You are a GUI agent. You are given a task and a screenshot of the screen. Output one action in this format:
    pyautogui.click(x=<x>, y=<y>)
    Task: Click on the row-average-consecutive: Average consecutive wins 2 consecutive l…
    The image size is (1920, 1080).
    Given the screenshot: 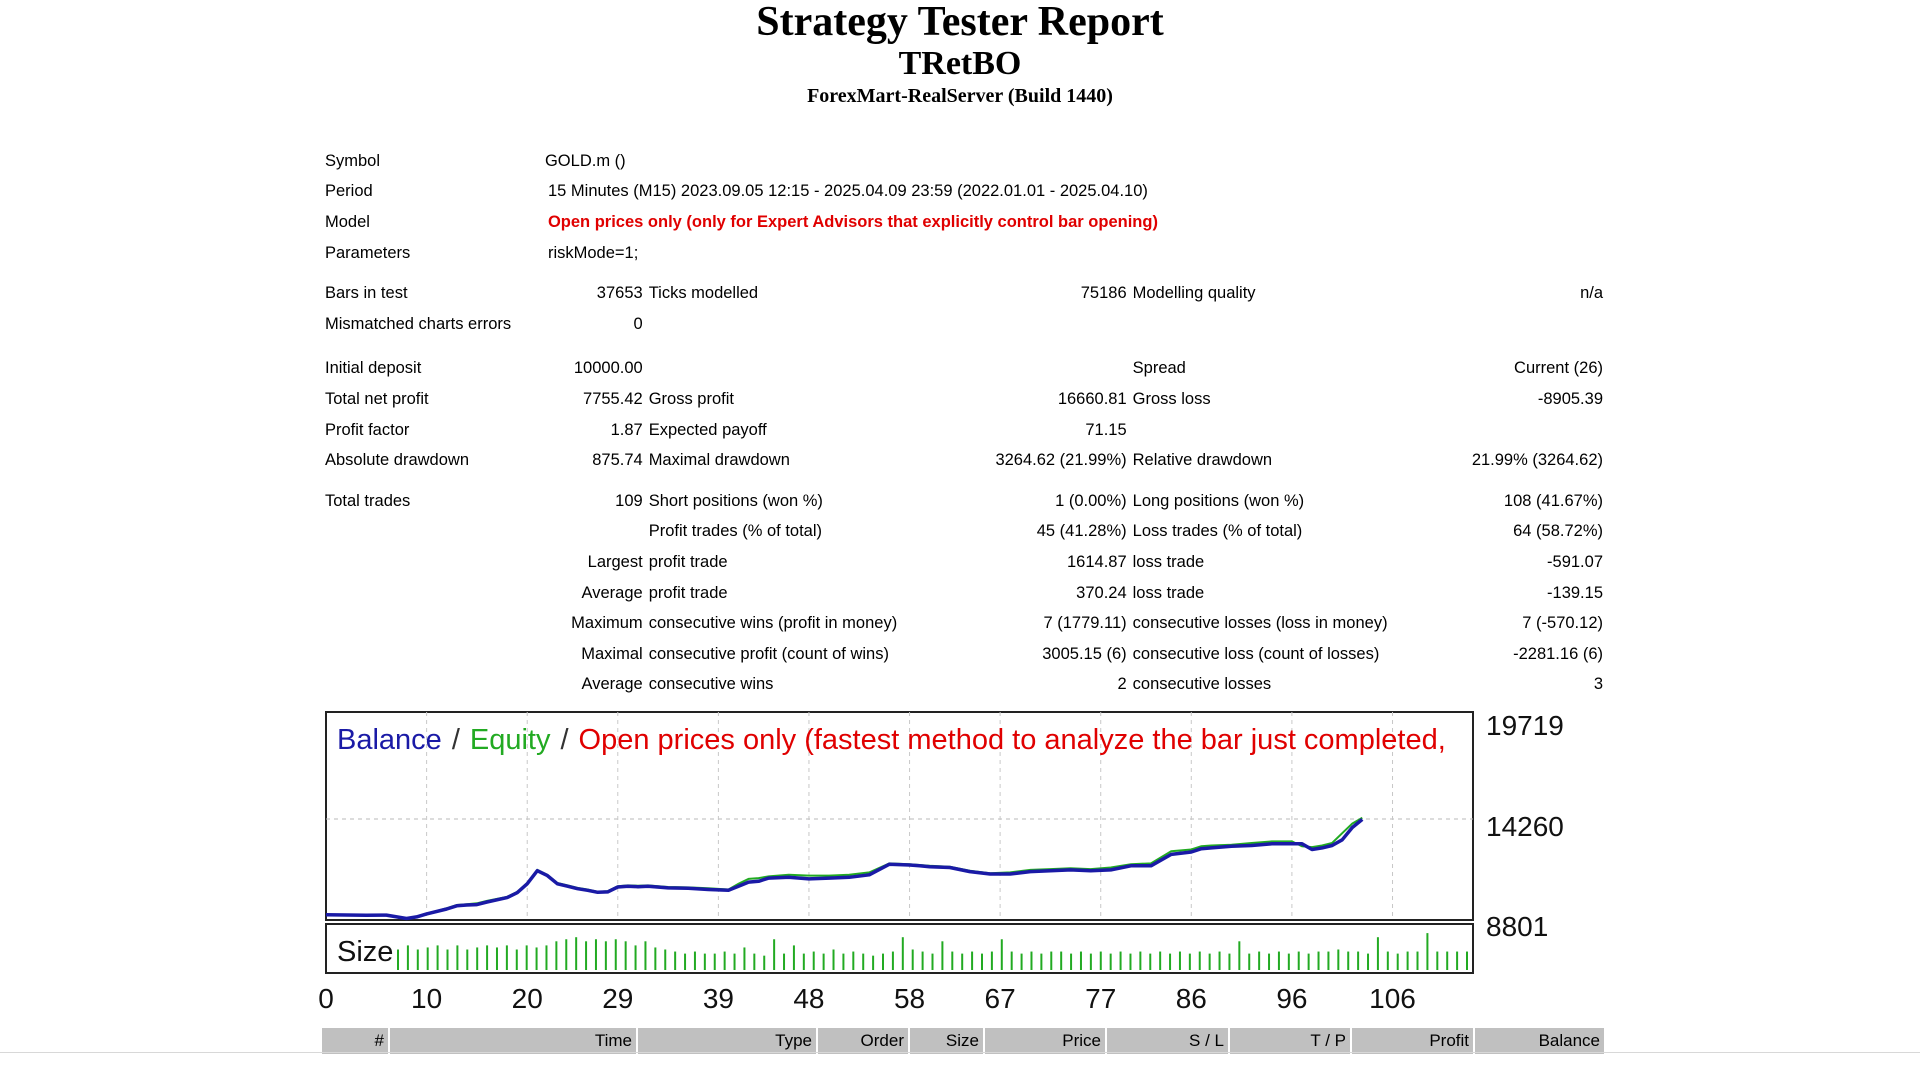 What is the action you would take?
    pyautogui.click(x=964, y=685)
    